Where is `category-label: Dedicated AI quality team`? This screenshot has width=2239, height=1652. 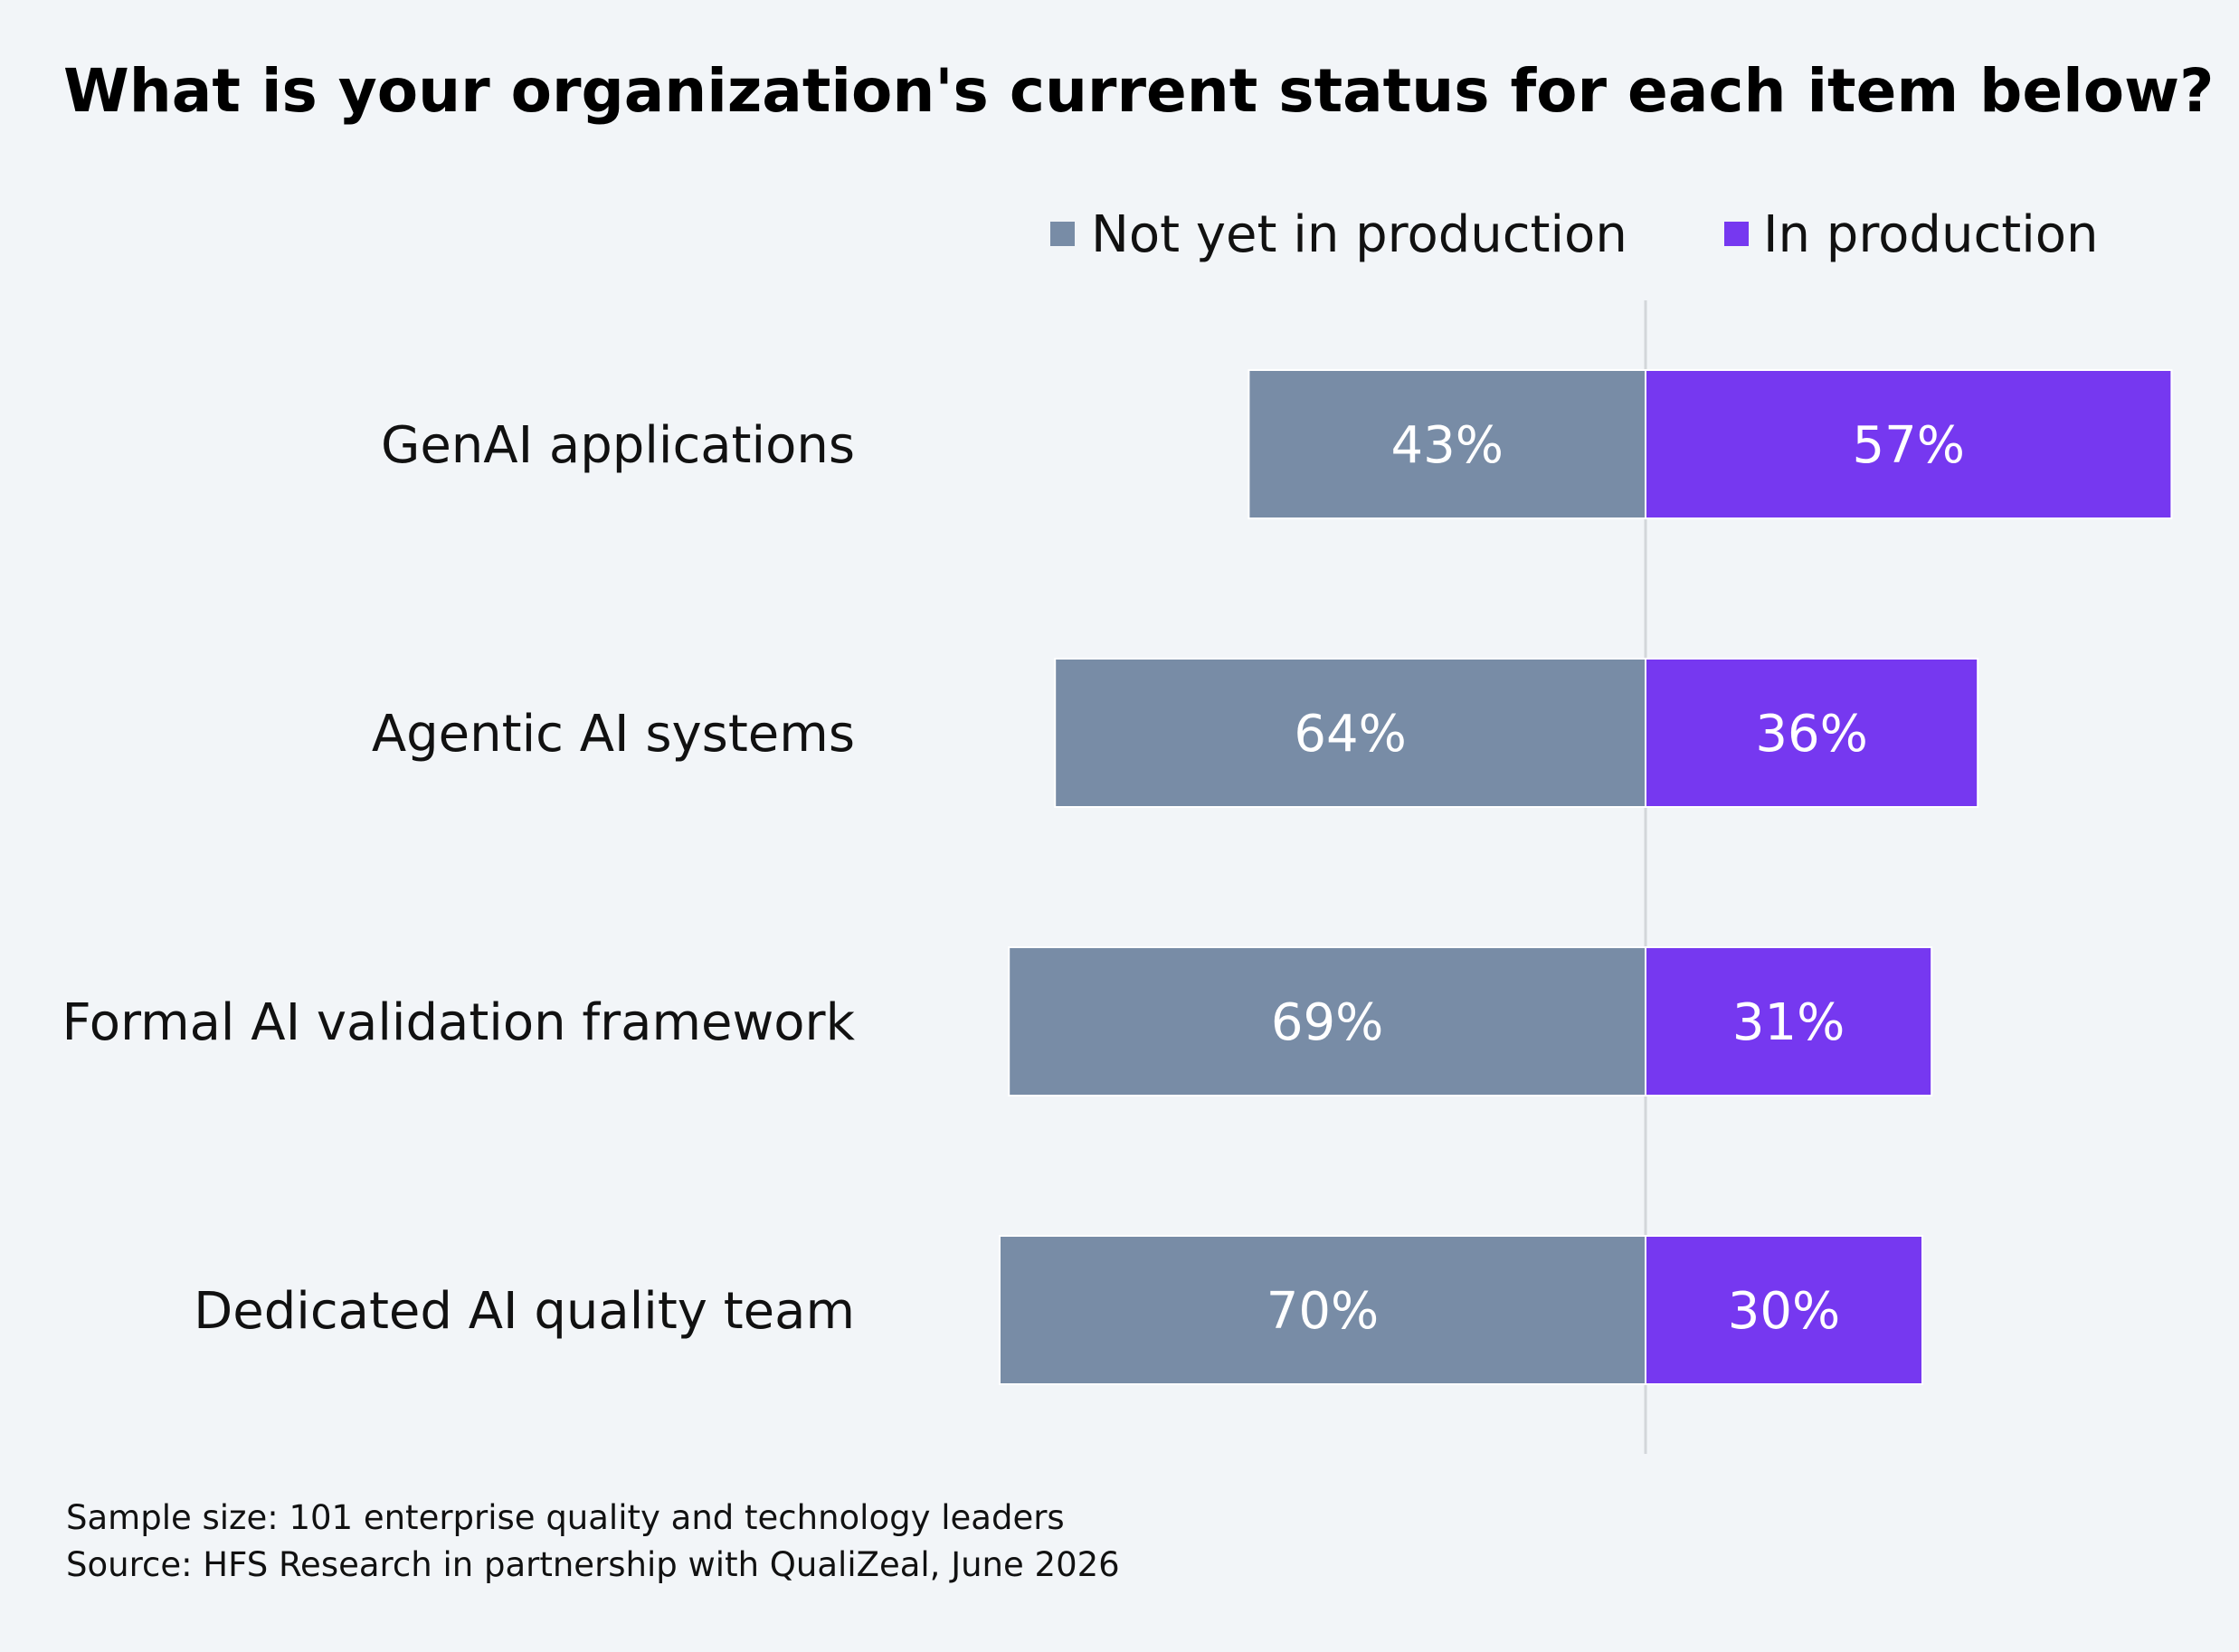
category-label: Dedicated AI quality team is located at coordinates (524, 1311).